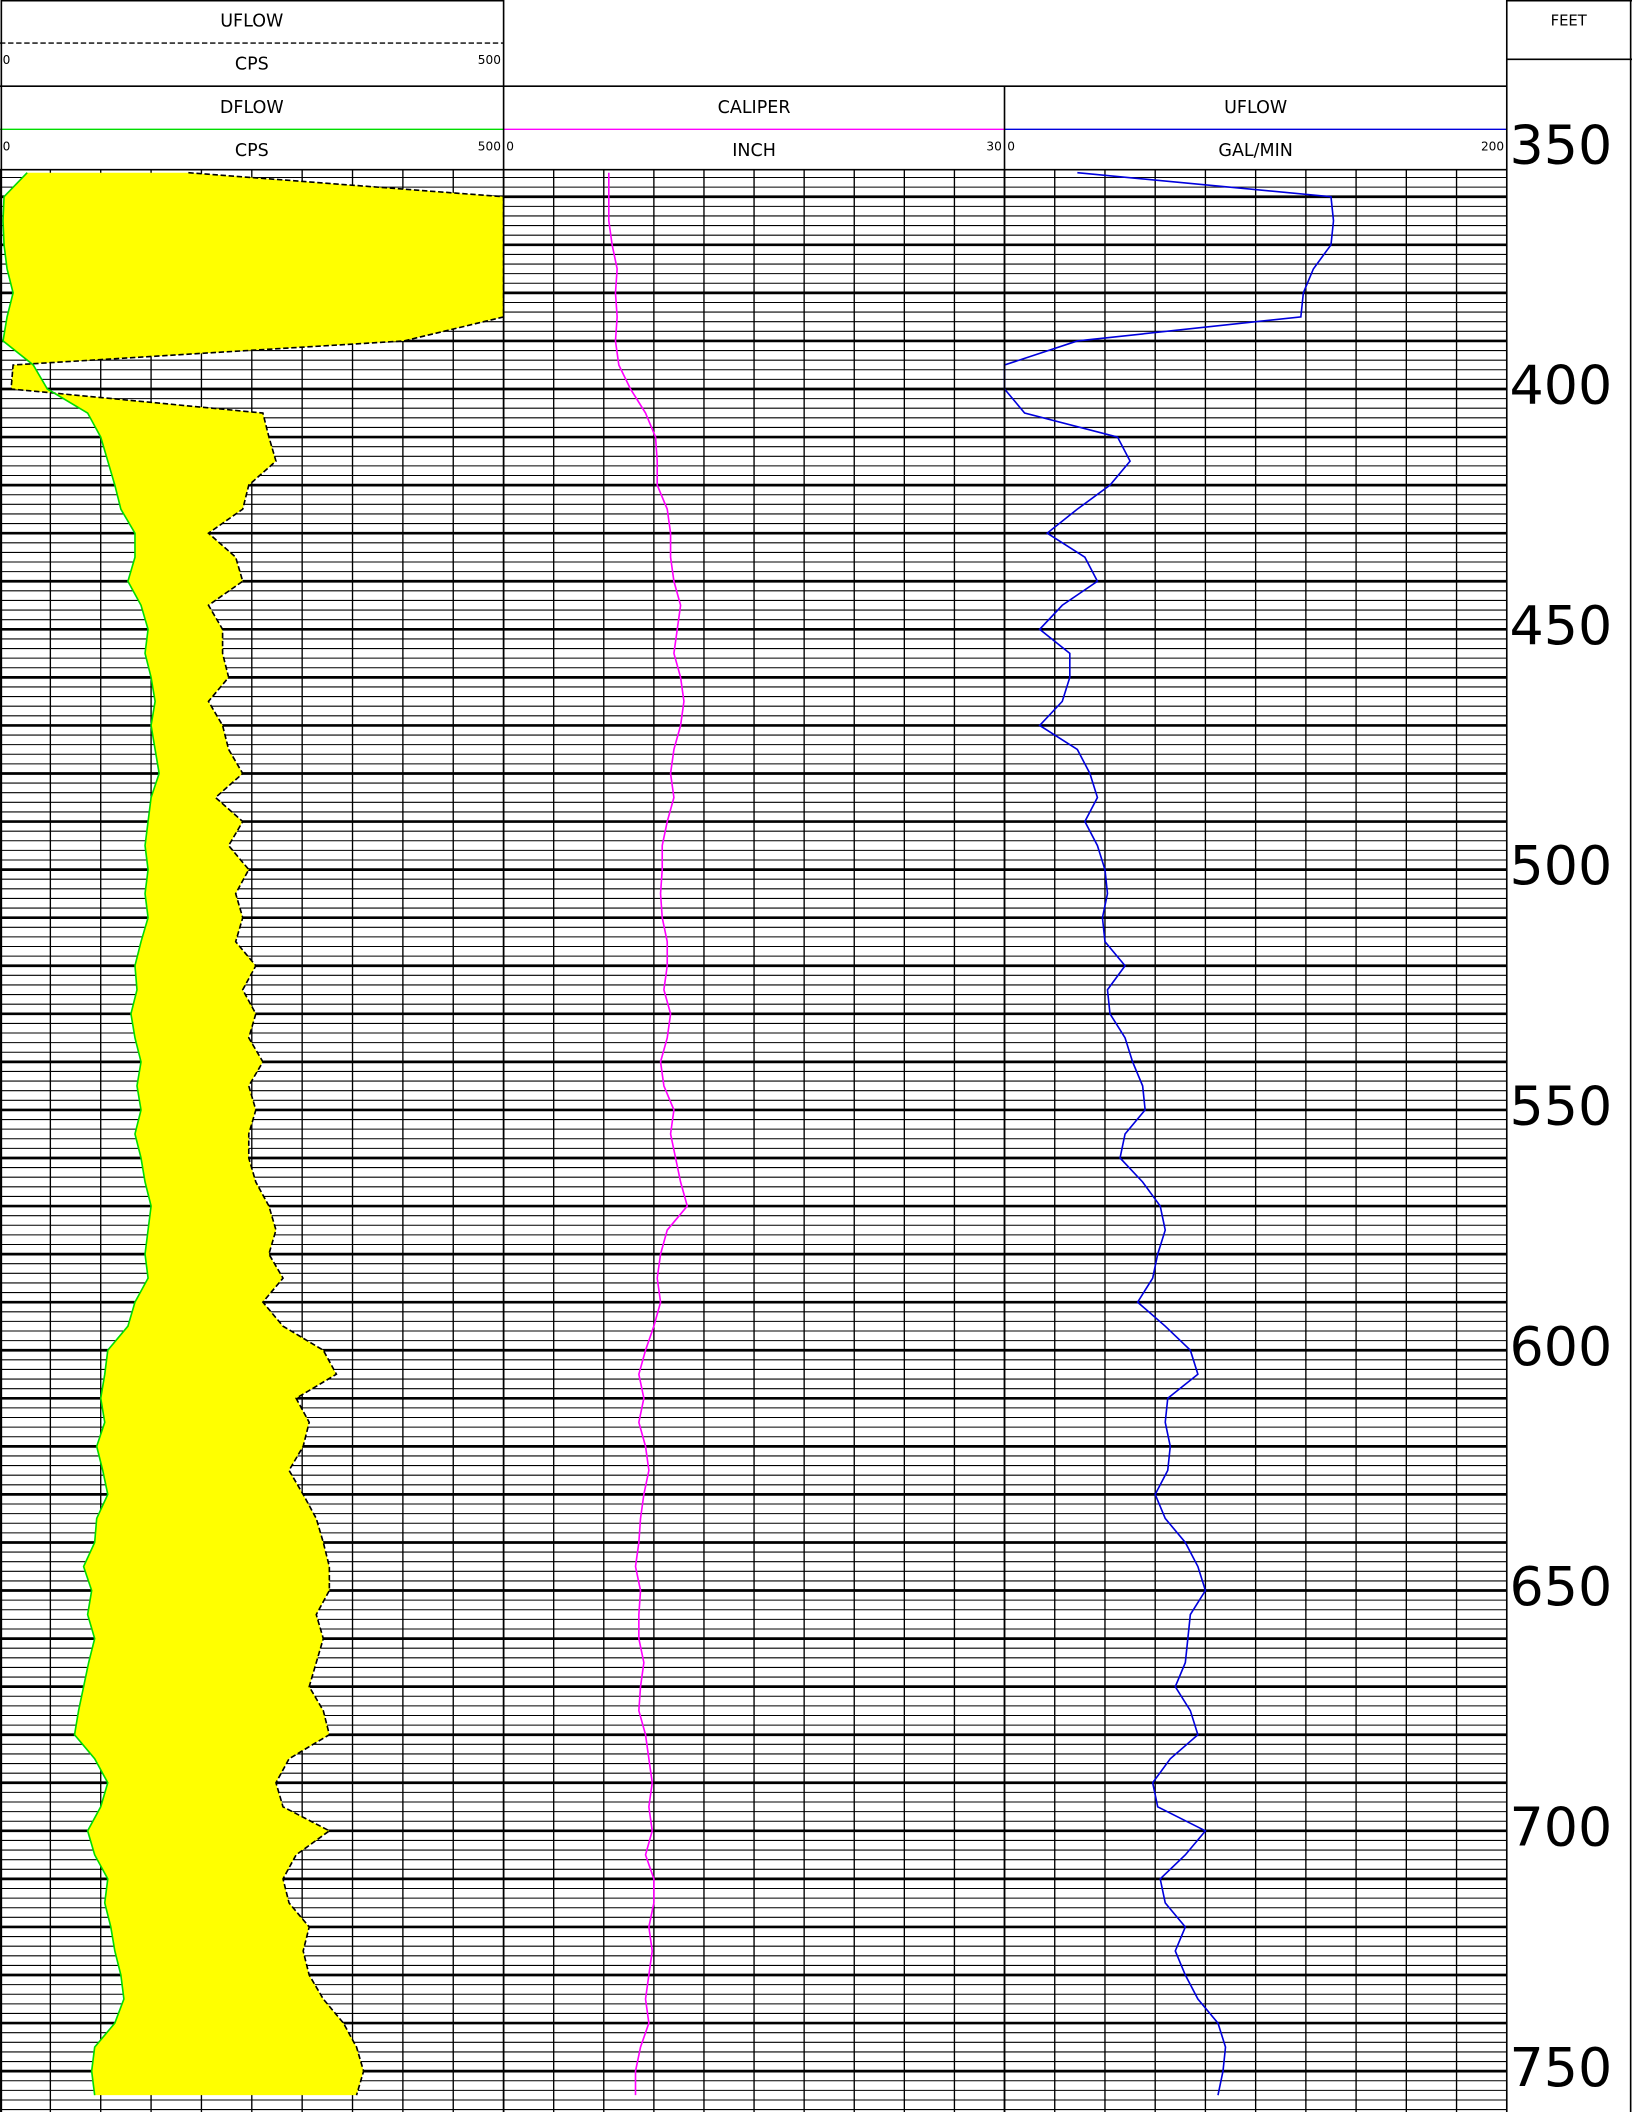  What do you see at coordinates (252, 108) in the screenshot?
I see `curve-name: DFLOW` at bounding box center [252, 108].